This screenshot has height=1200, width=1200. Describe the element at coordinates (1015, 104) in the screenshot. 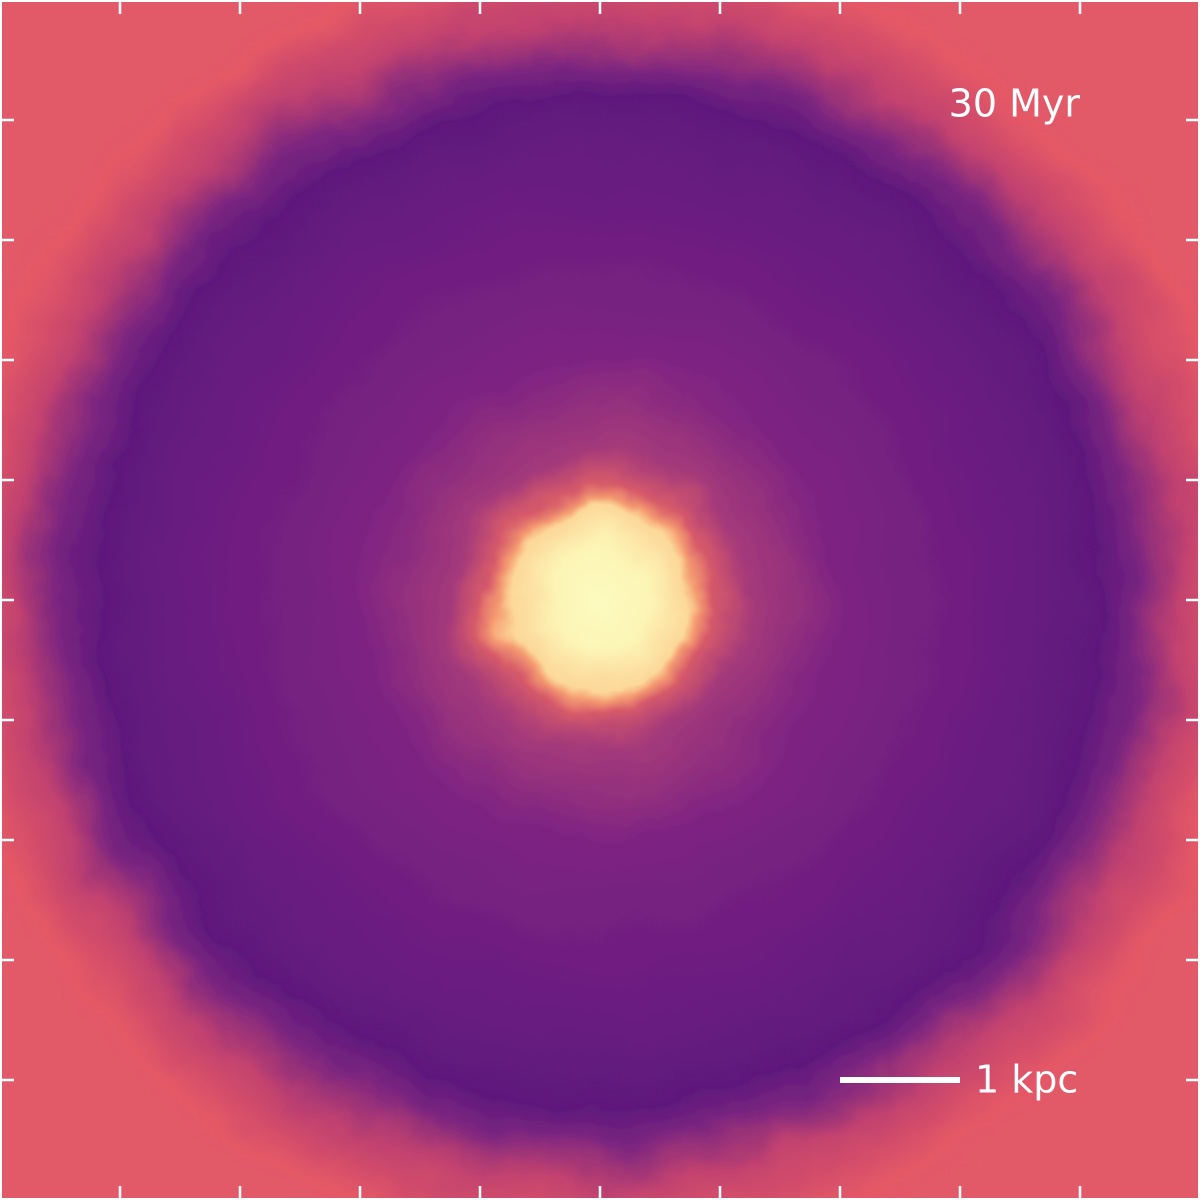

I see `time-label: 30 Myr` at that location.